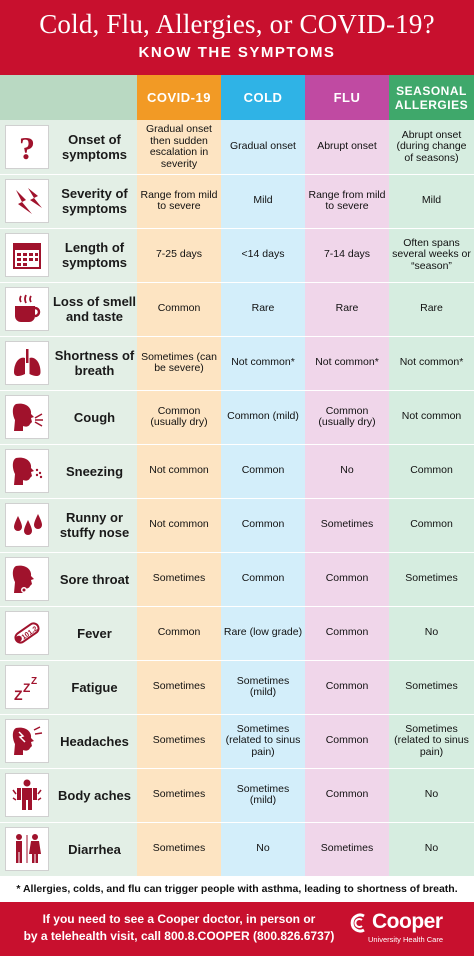 The width and height of the screenshot is (474, 956). What do you see at coordinates (263, 363) in the screenshot?
I see `cold-cell: Not common*` at bounding box center [263, 363].